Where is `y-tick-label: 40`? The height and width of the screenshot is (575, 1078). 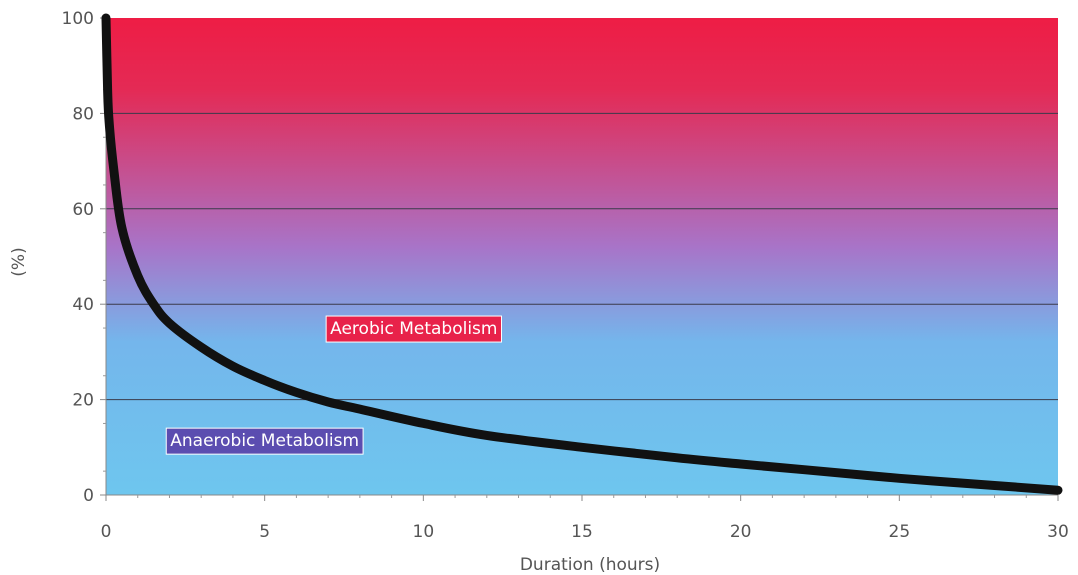 y-tick-label: 40 is located at coordinates (83, 305).